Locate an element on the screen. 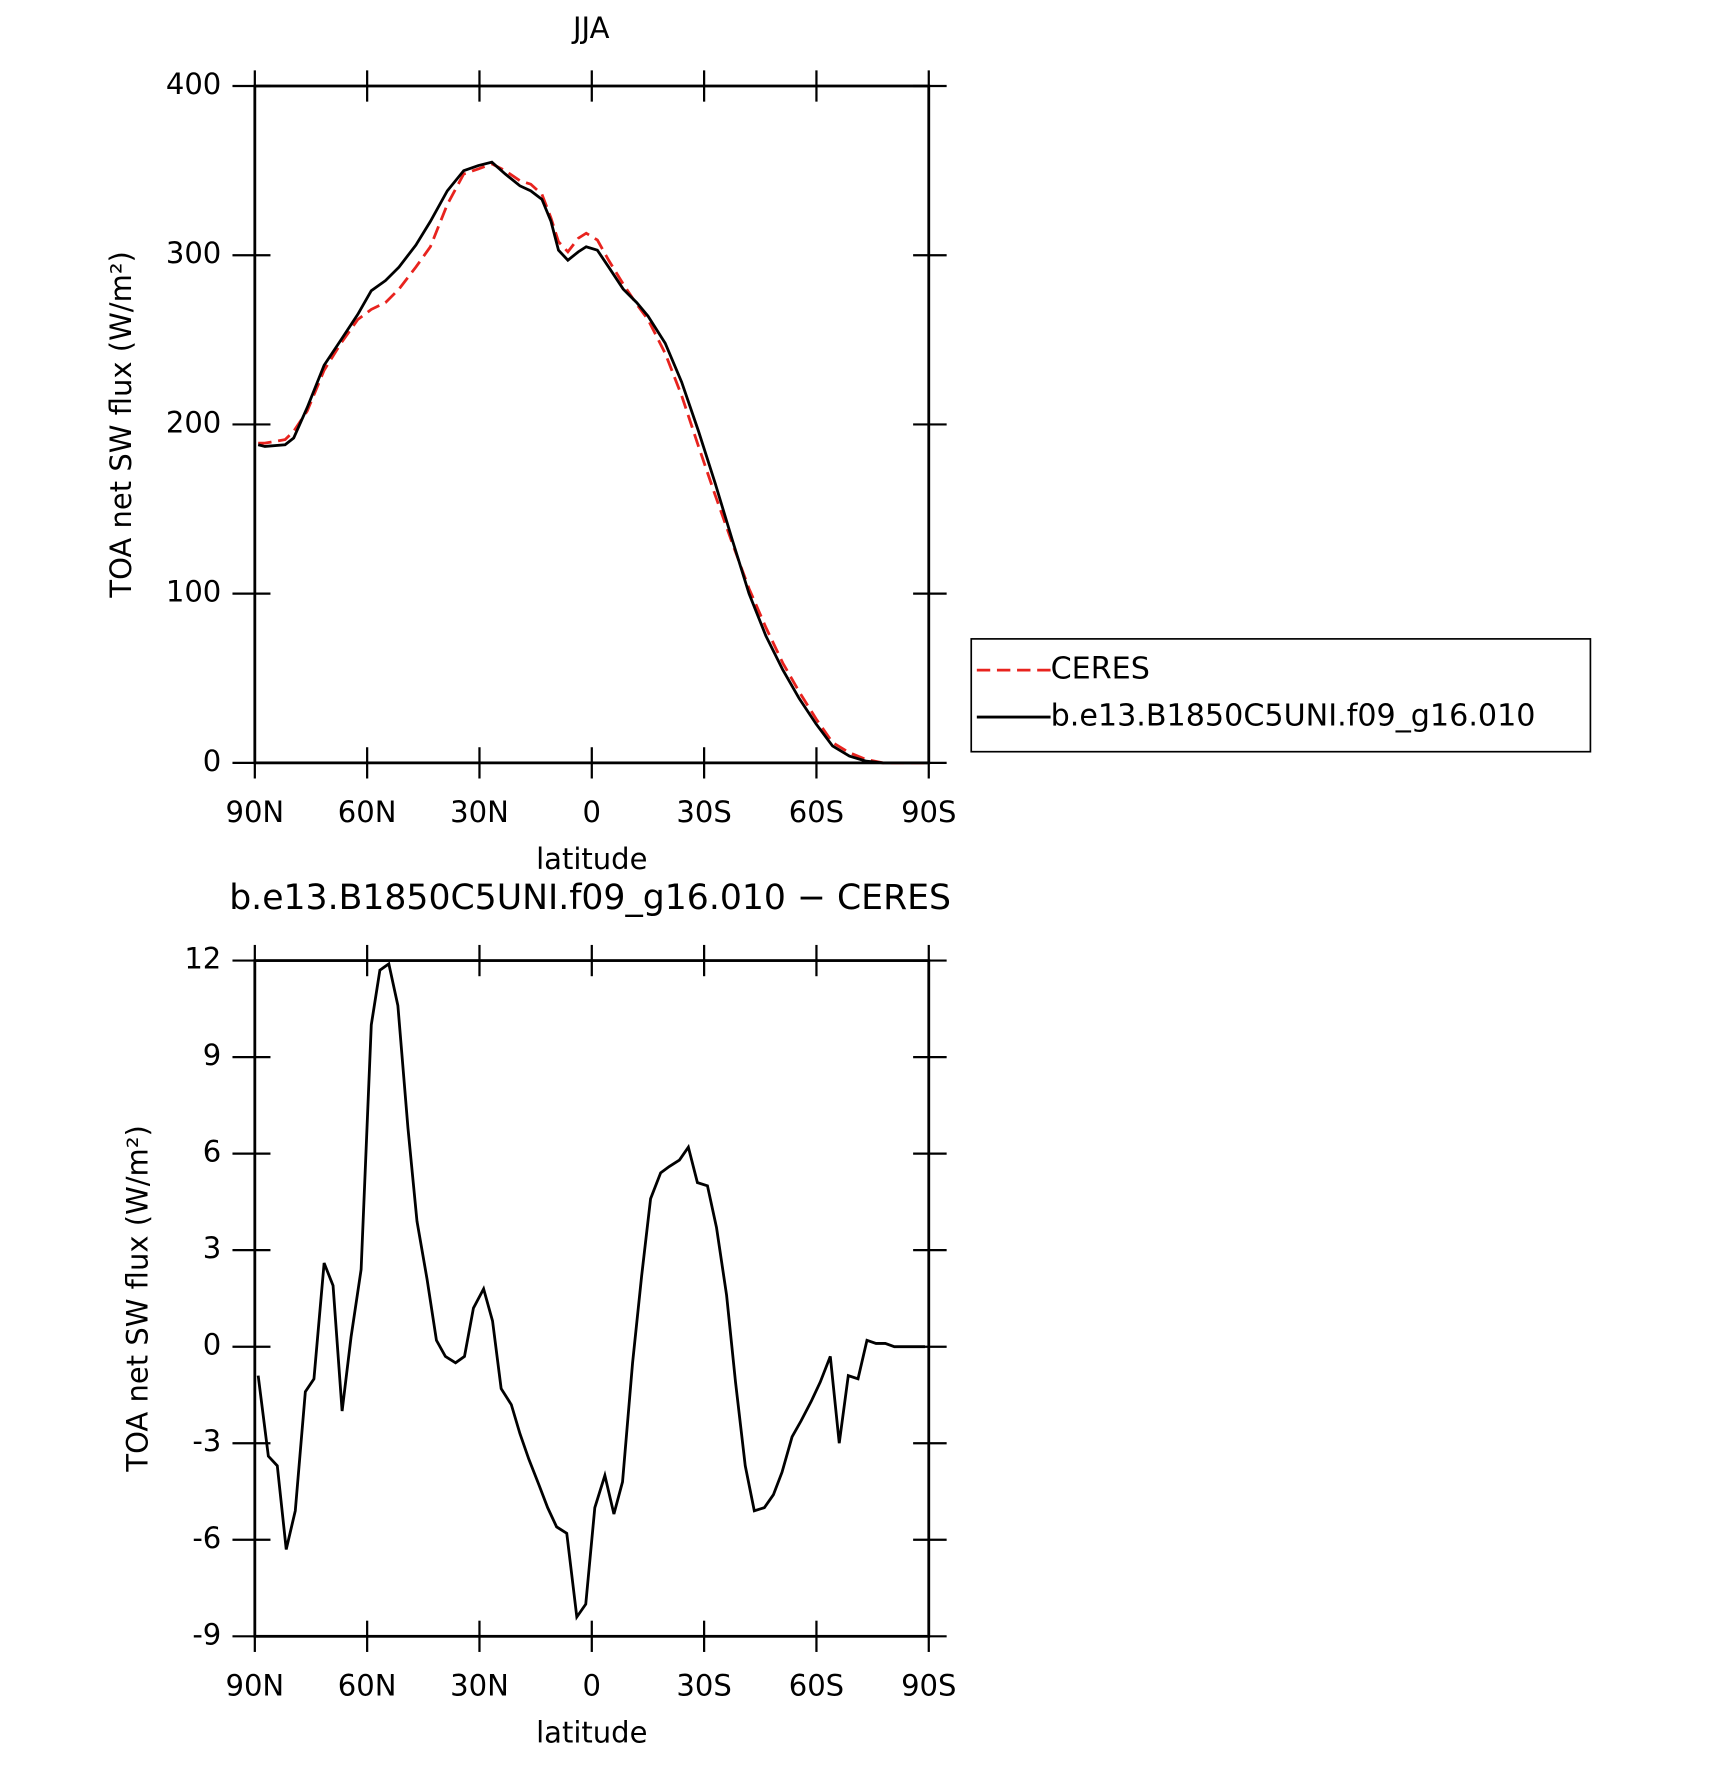 The width and height of the screenshot is (1710, 1767). y-tick-label: 6 is located at coordinates (212, 1152).